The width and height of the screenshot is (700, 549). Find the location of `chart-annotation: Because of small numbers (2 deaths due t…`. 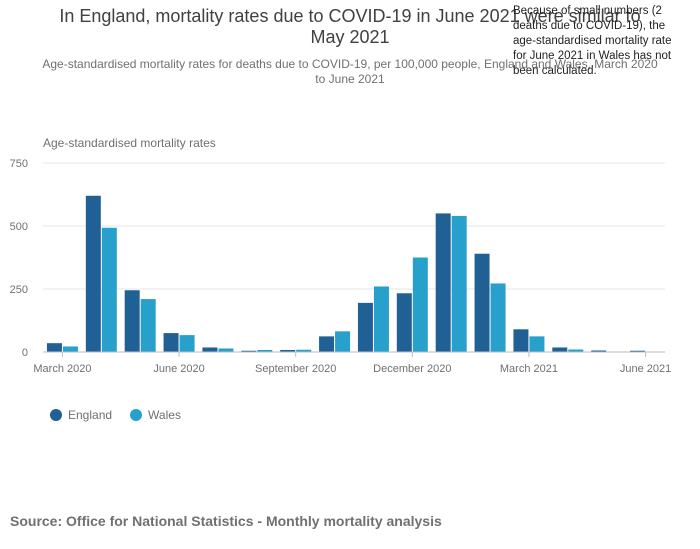

chart-annotation: Because of small numbers (2 deaths due t… is located at coordinates (592, 41).